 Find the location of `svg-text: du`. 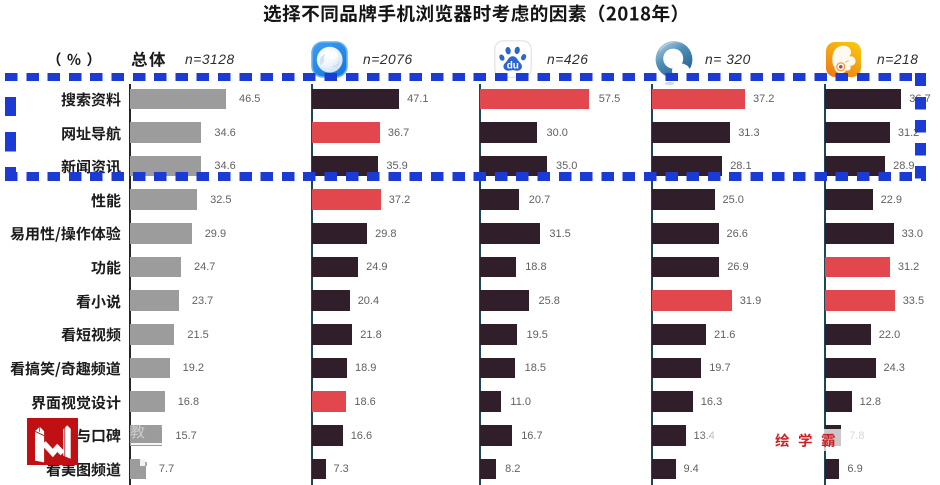

svg-text: du is located at coordinates (513, 66).